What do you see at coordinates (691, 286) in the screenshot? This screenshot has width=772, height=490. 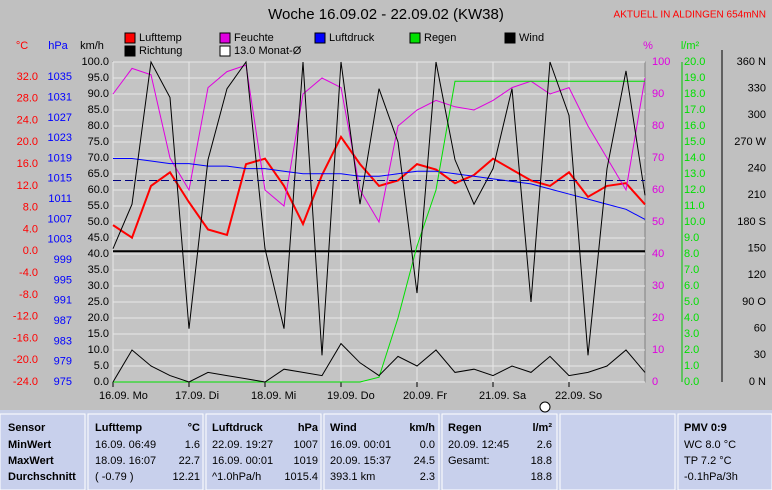 I see `y-tick-label: 6.0` at bounding box center [691, 286].